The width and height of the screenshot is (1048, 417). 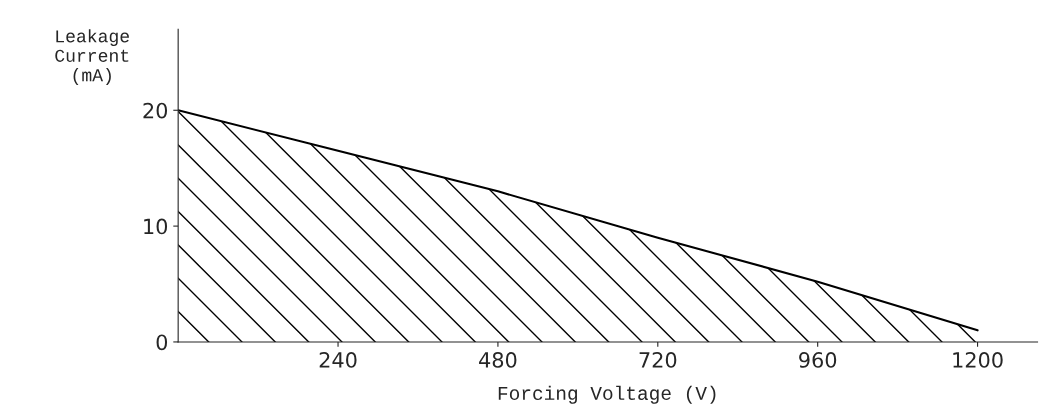 I want to click on x-tick-label: 720, so click(x=658, y=360).